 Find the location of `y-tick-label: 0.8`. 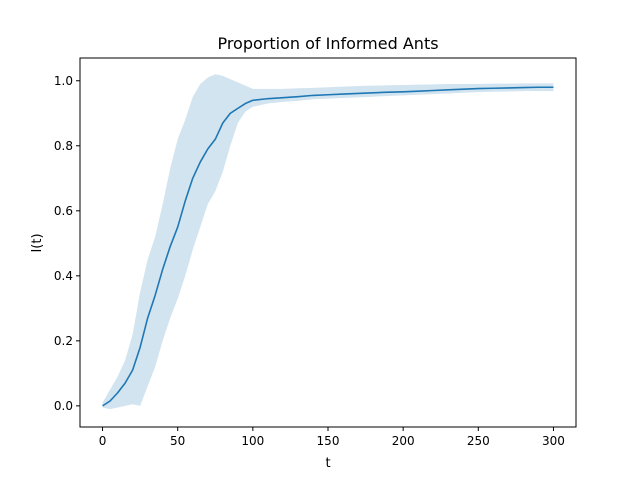

y-tick-label: 0.8 is located at coordinates (63, 146).